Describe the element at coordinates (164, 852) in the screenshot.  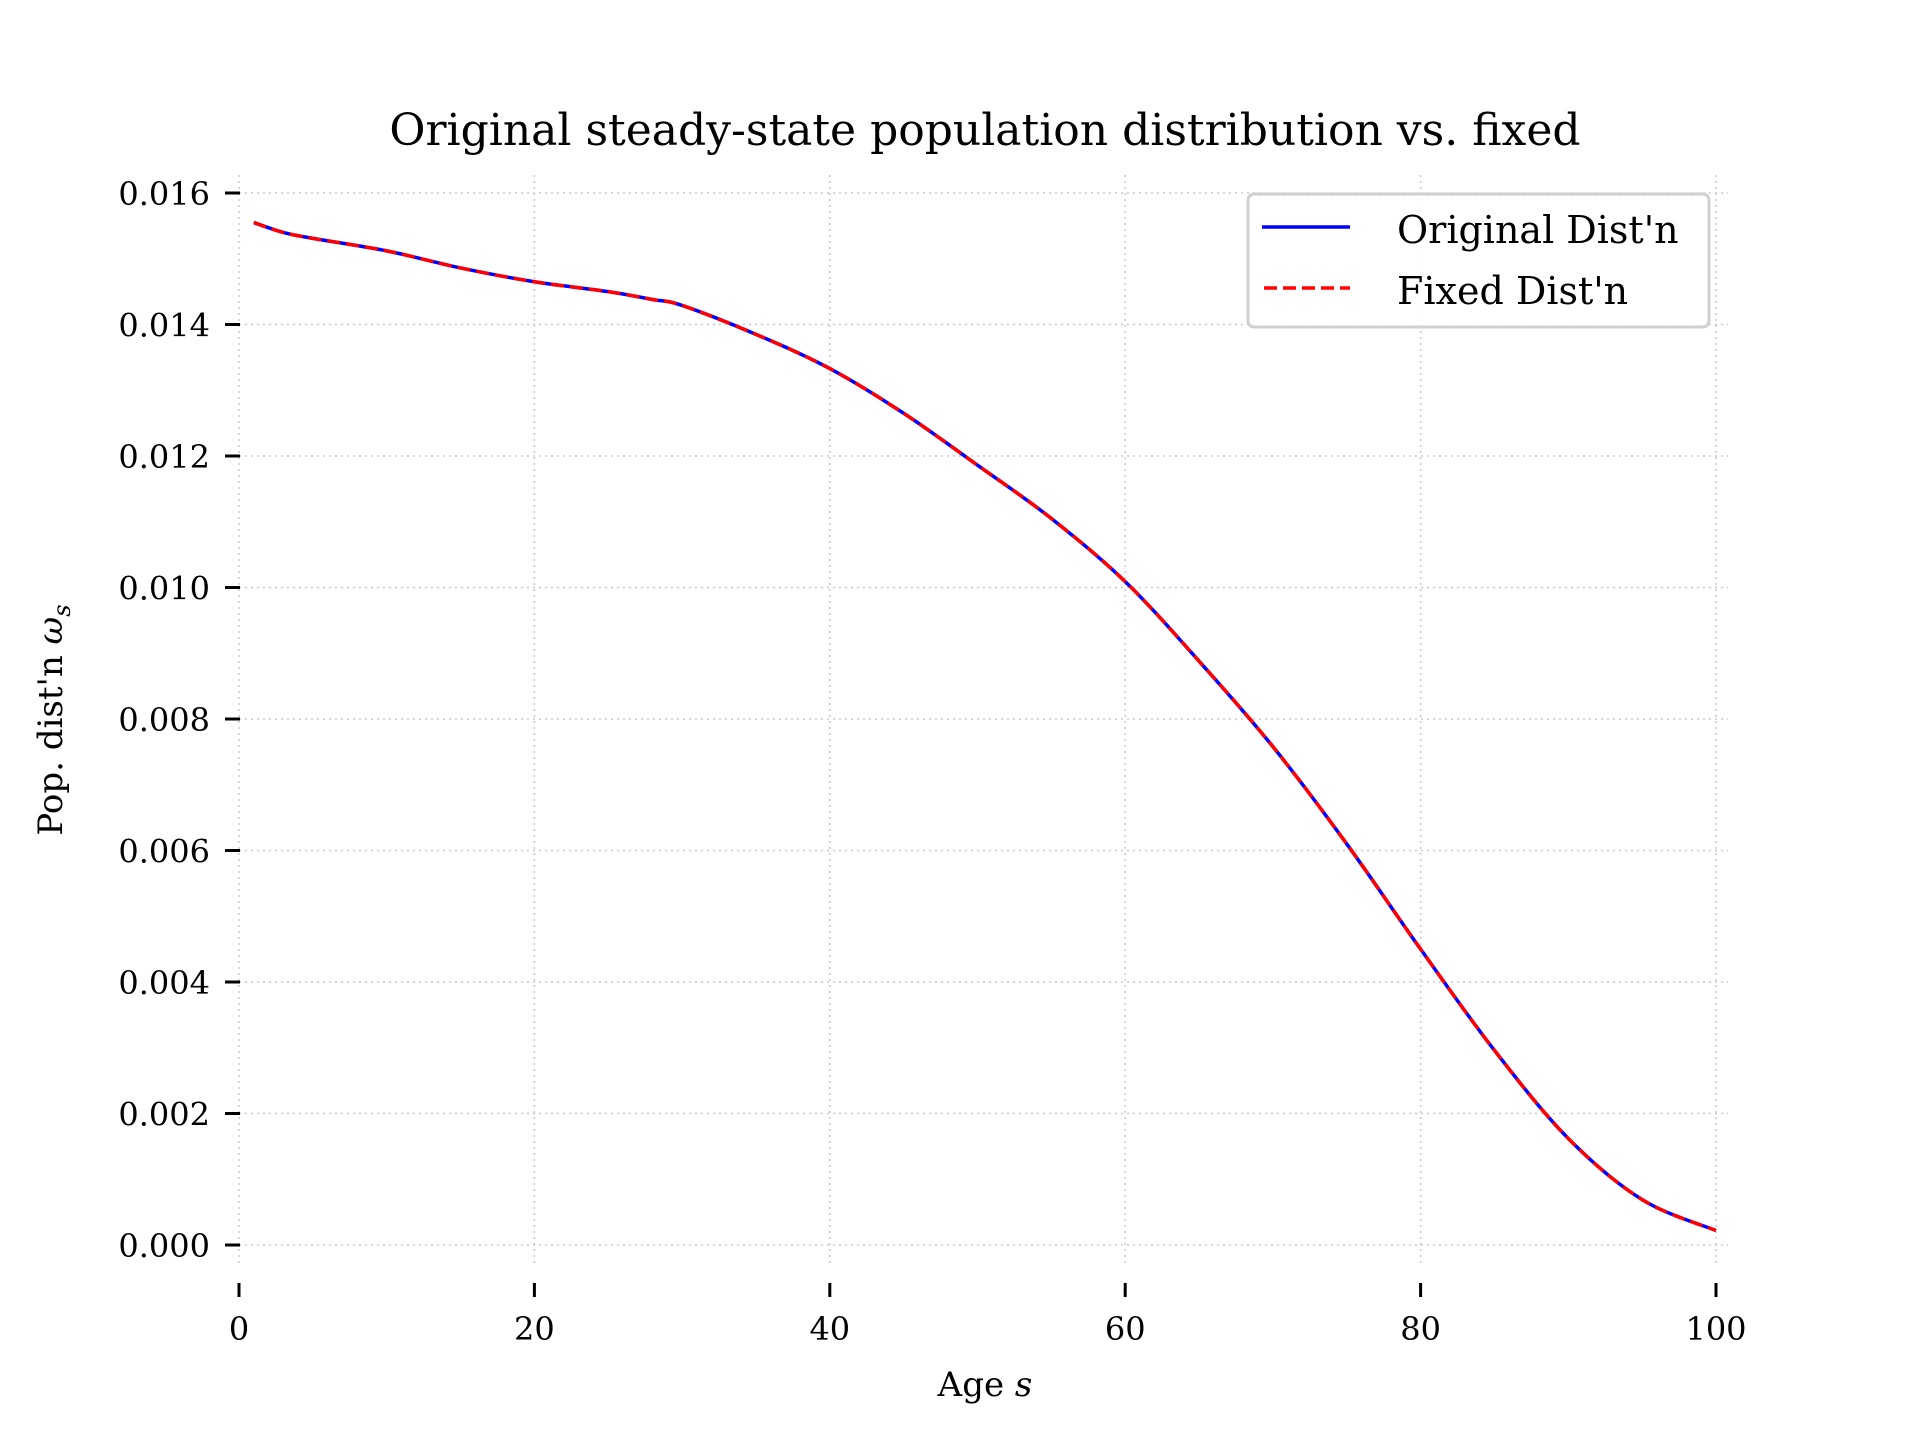
I see `y-tick-label: 0.006` at that location.